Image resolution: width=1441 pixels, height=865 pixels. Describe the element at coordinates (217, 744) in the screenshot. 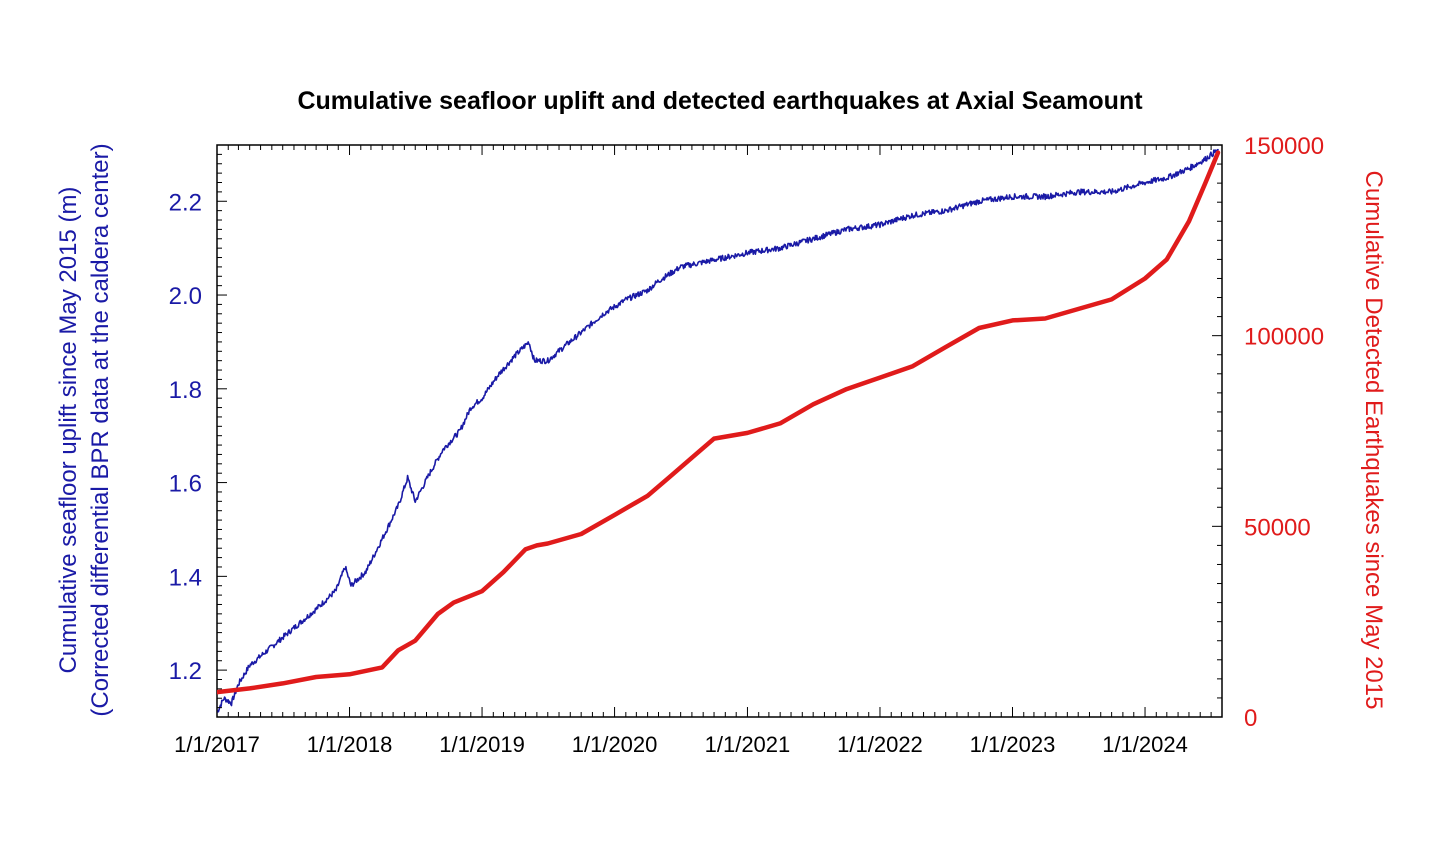

I see `x-tick-label: 1/1/2017` at that location.